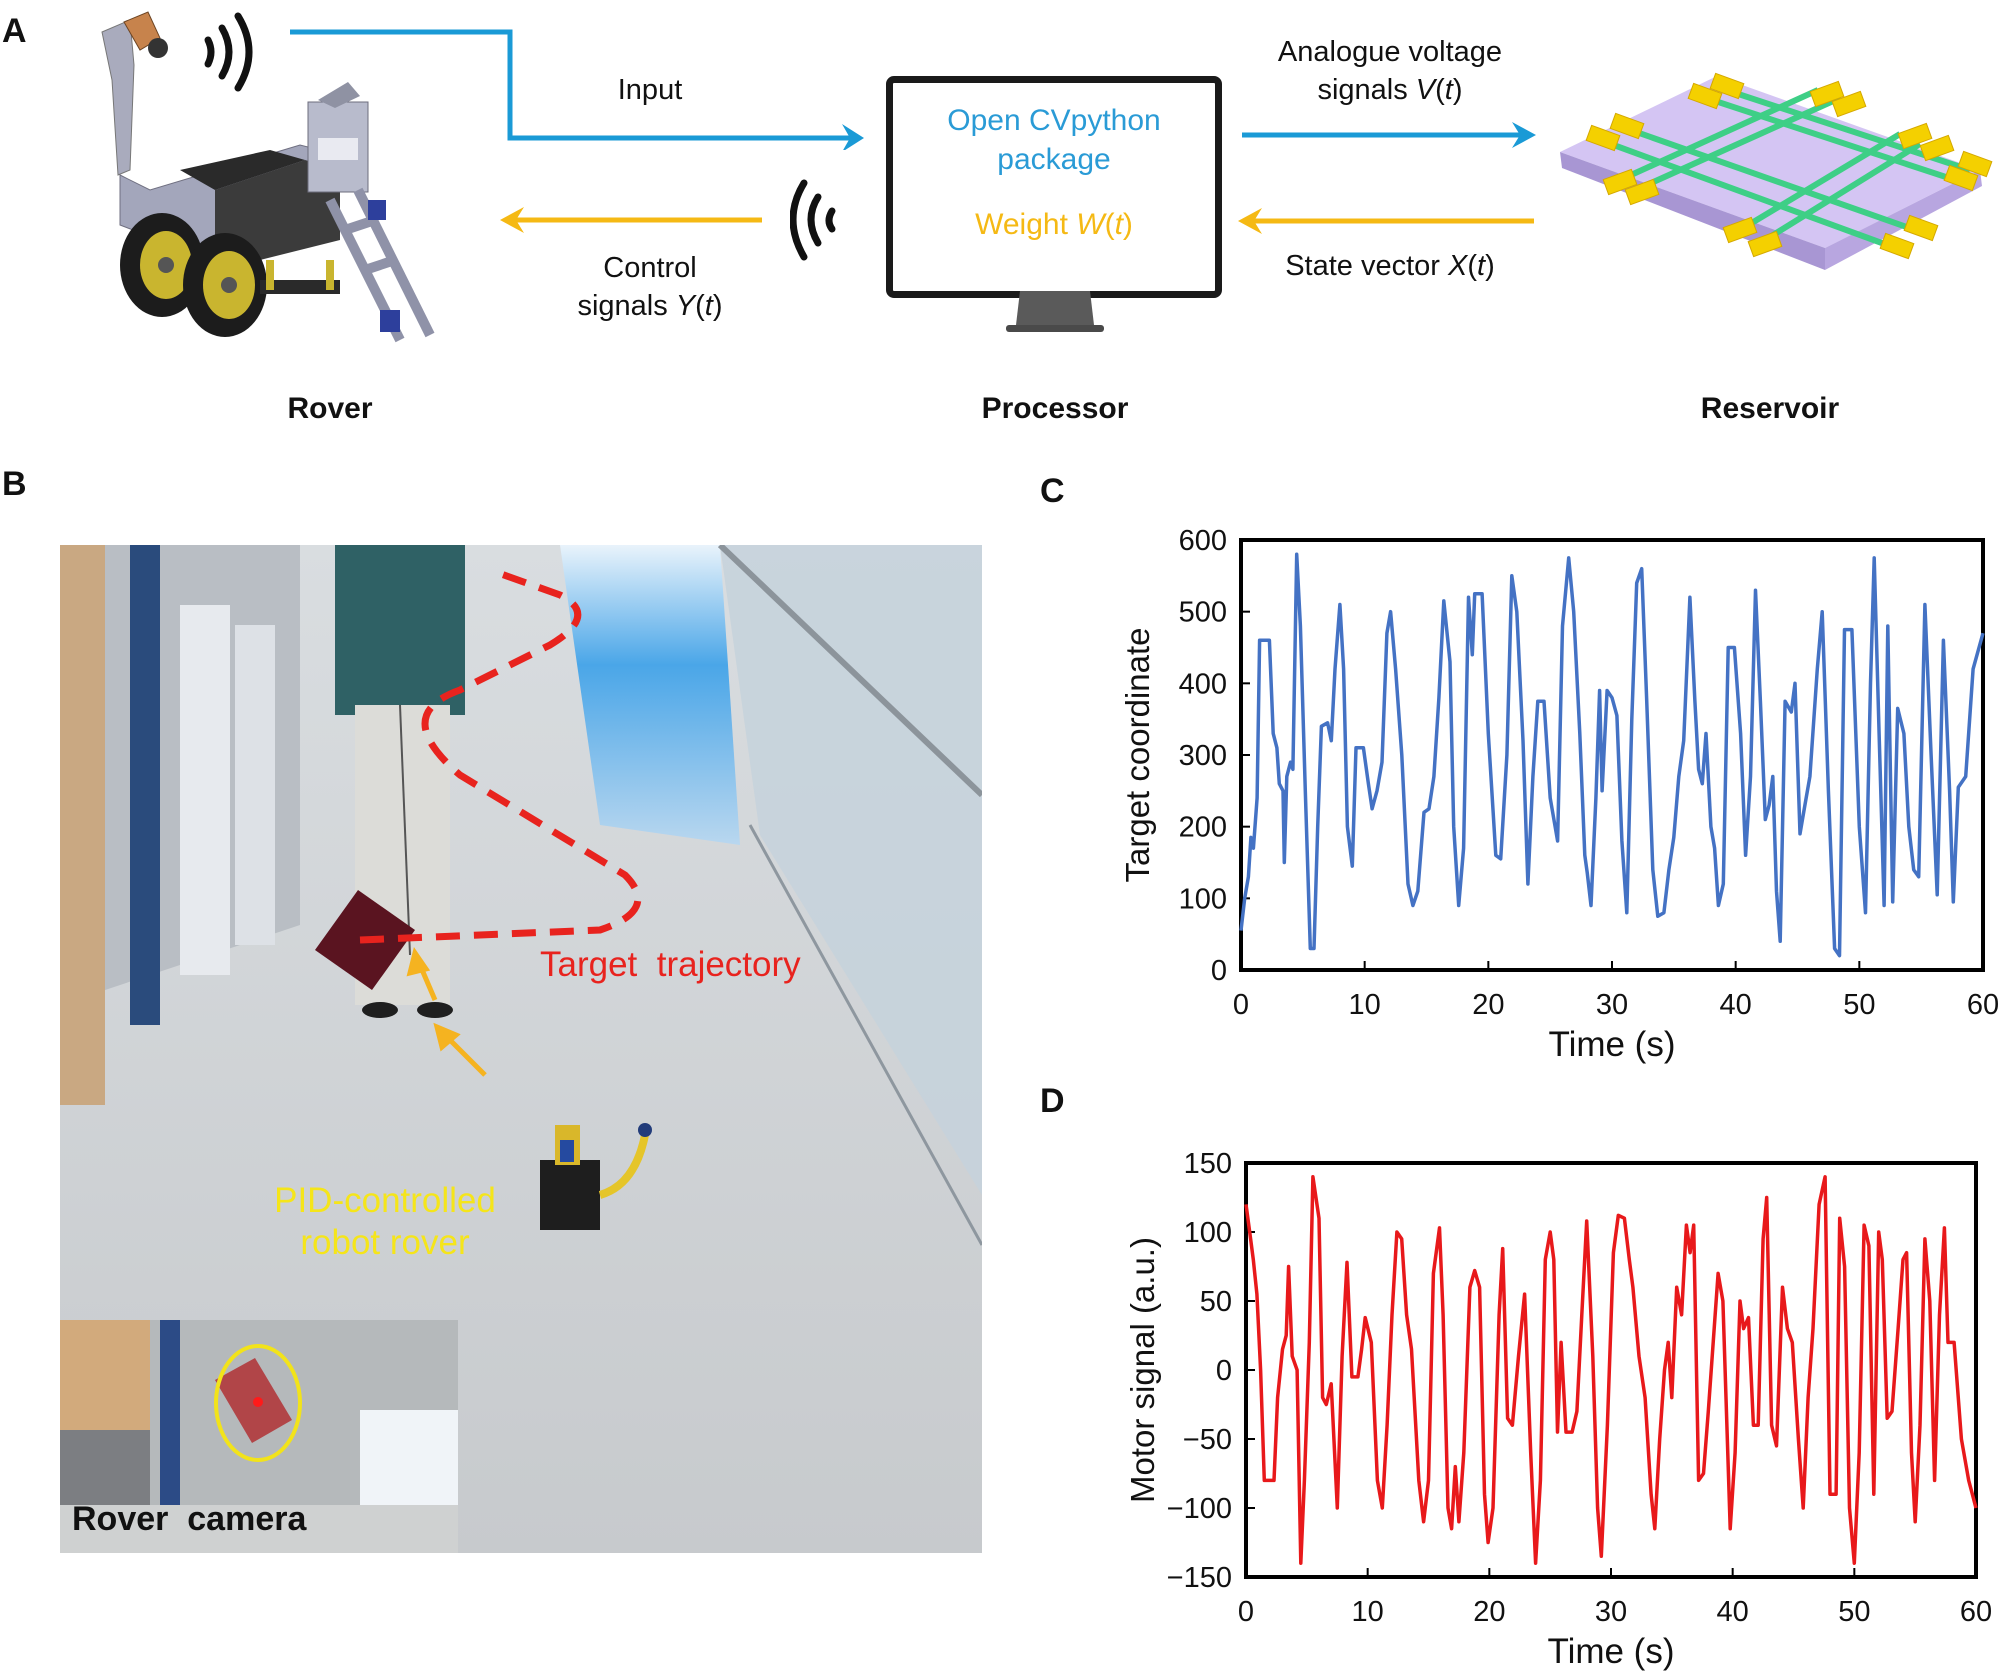  Describe the element at coordinates (1458, 266) in the screenshot. I see `state-var: X` at that location.